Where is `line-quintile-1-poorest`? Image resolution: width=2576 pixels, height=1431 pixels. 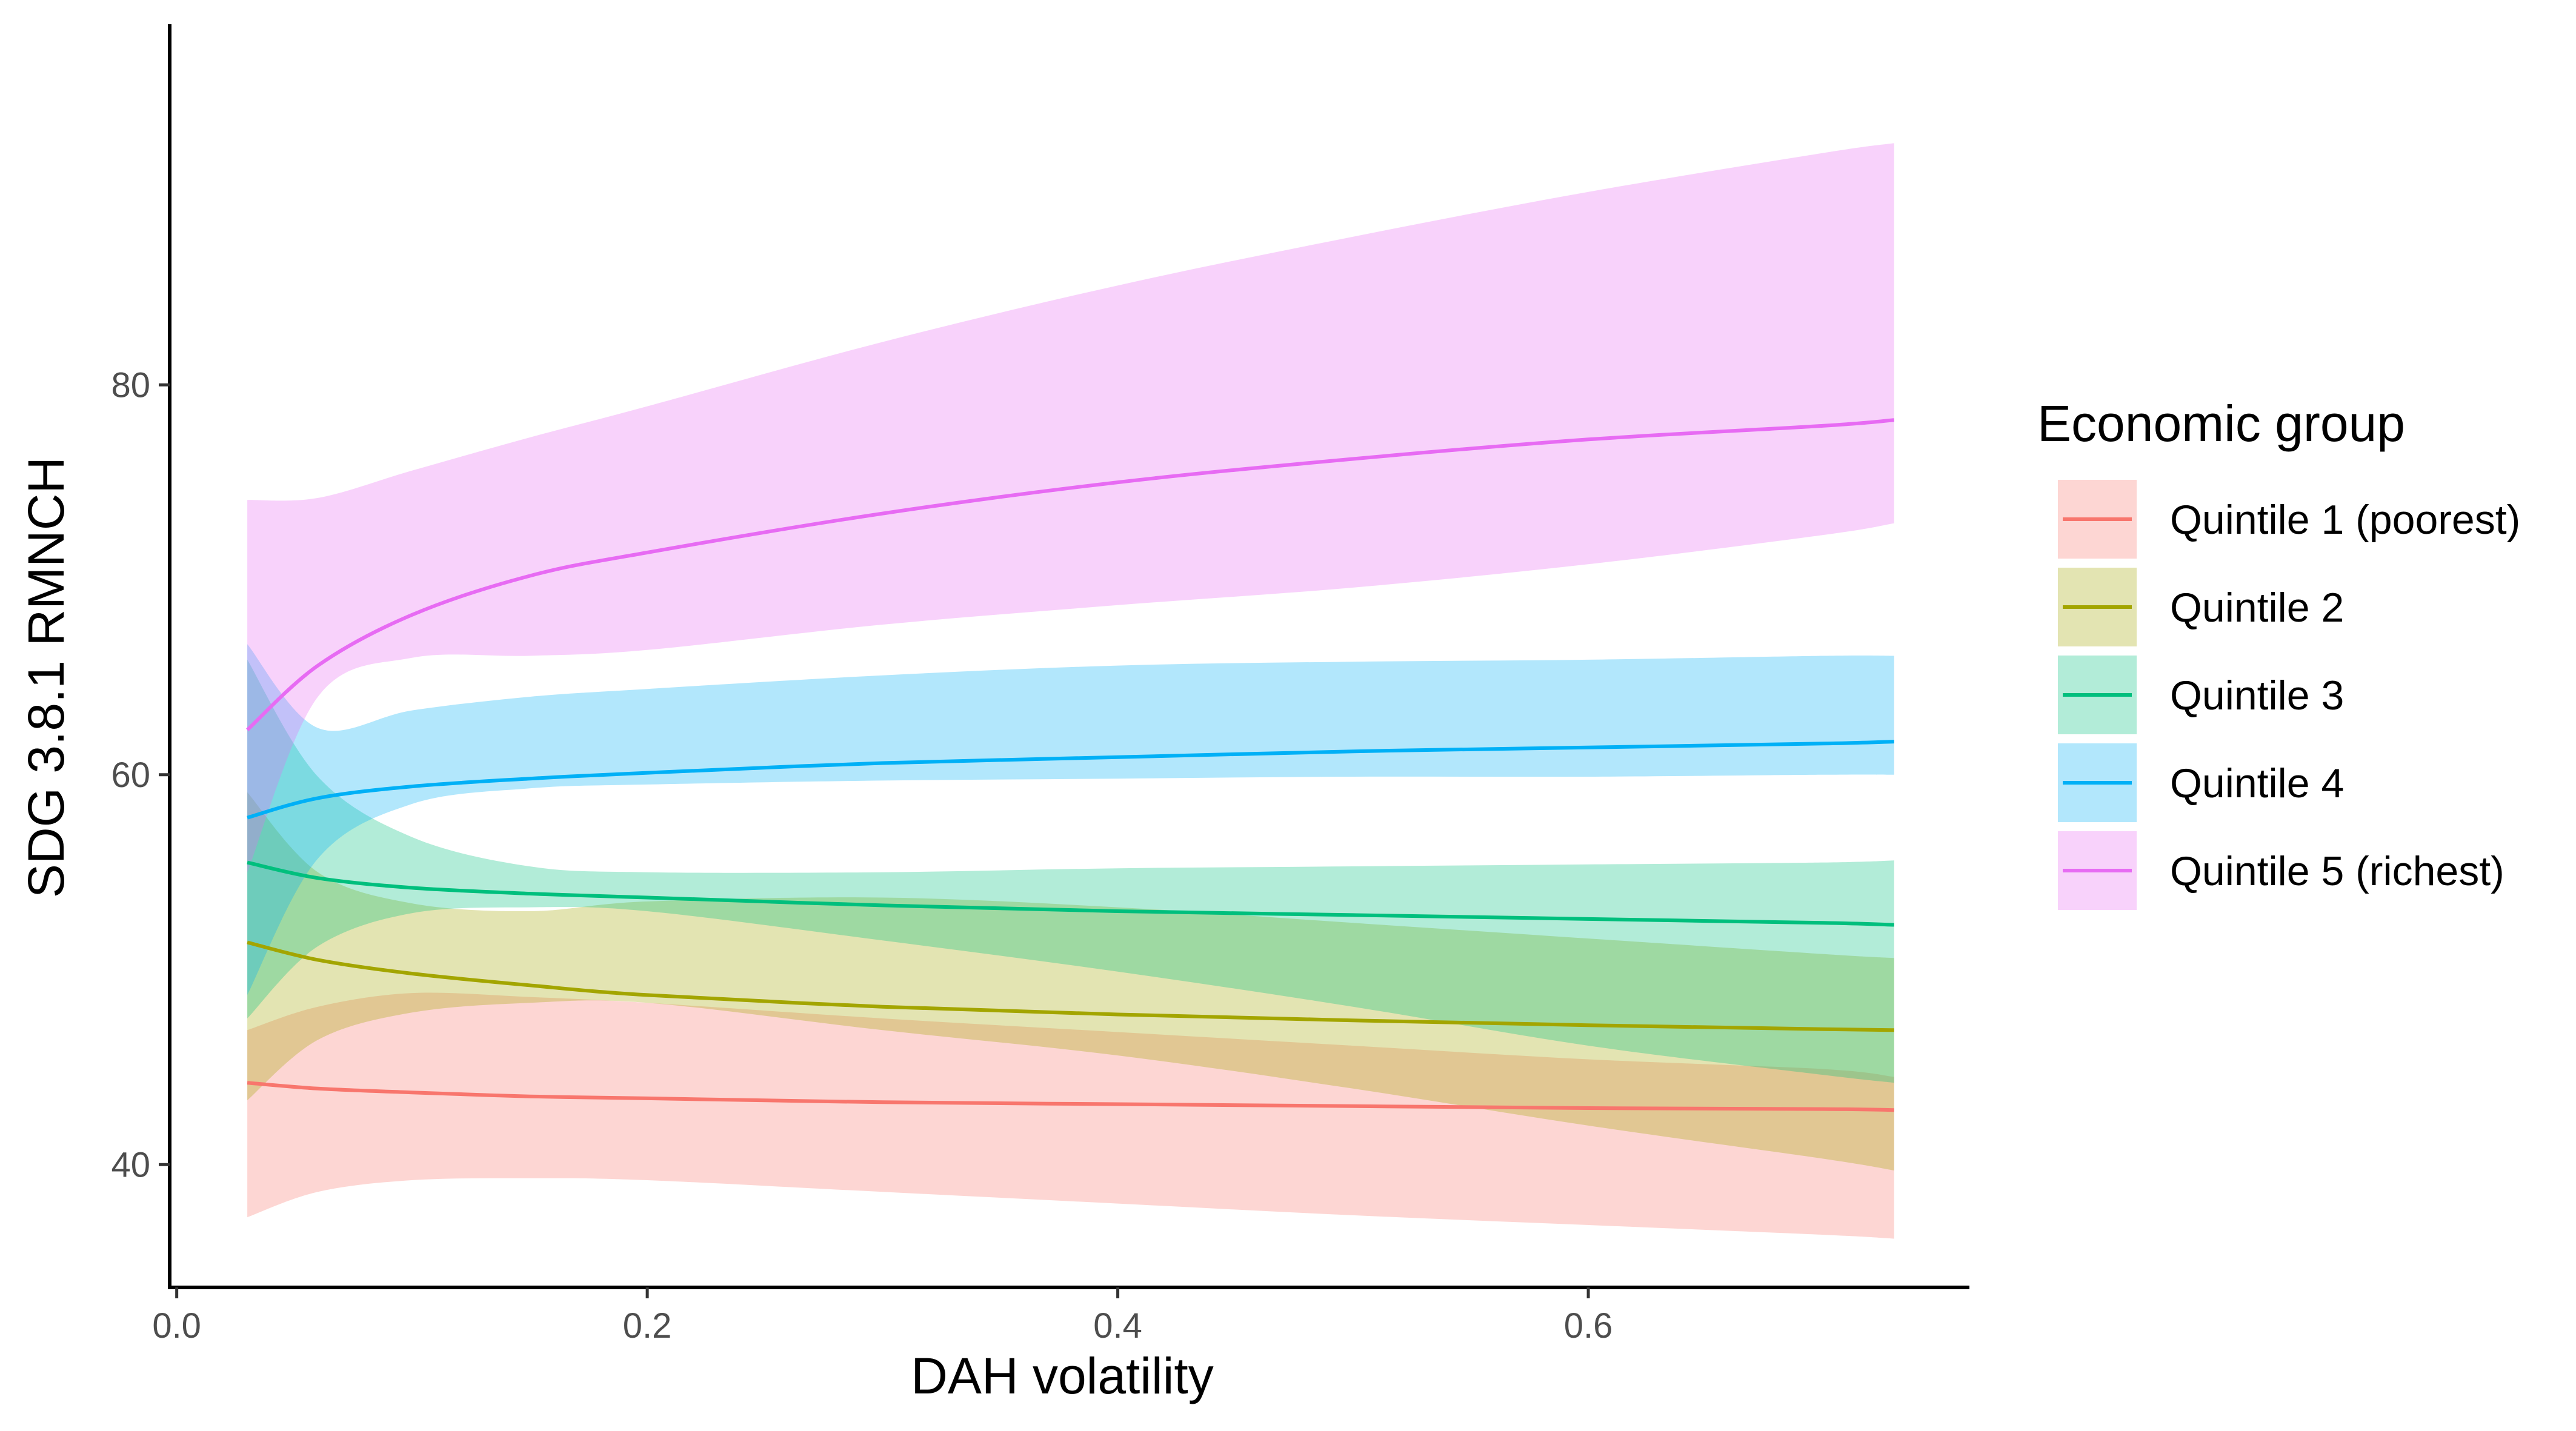 line-quintile-1-poorest is located at coordinates (1070, 1096).